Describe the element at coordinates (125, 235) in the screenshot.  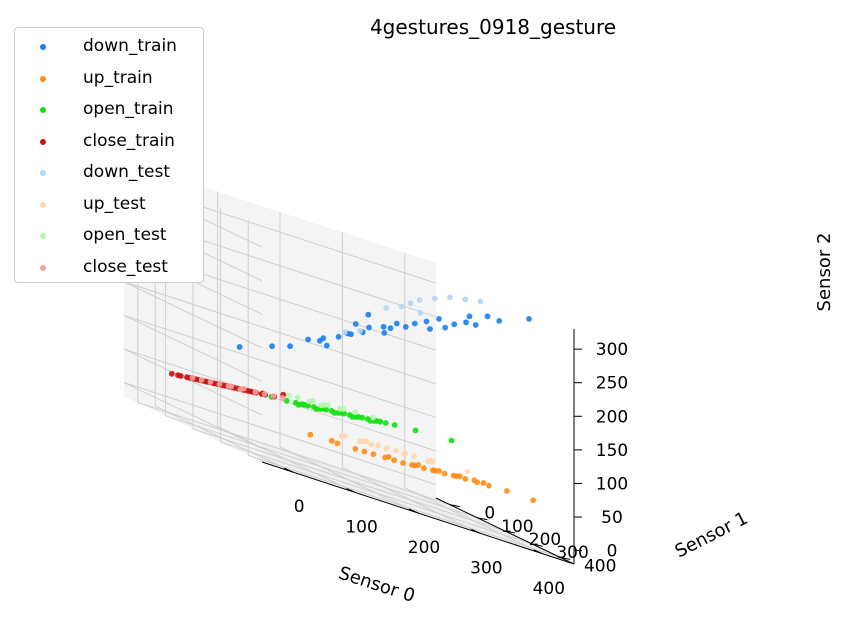
I see `legend-label: open_test` at that location.